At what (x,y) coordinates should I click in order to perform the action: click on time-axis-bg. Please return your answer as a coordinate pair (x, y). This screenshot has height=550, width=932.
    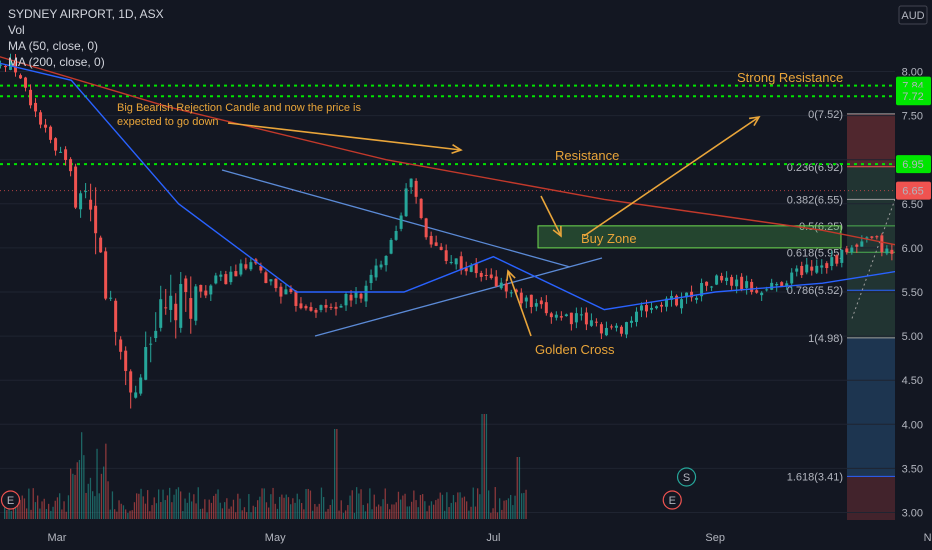
    Looking at the image, I should click on (466, 536).